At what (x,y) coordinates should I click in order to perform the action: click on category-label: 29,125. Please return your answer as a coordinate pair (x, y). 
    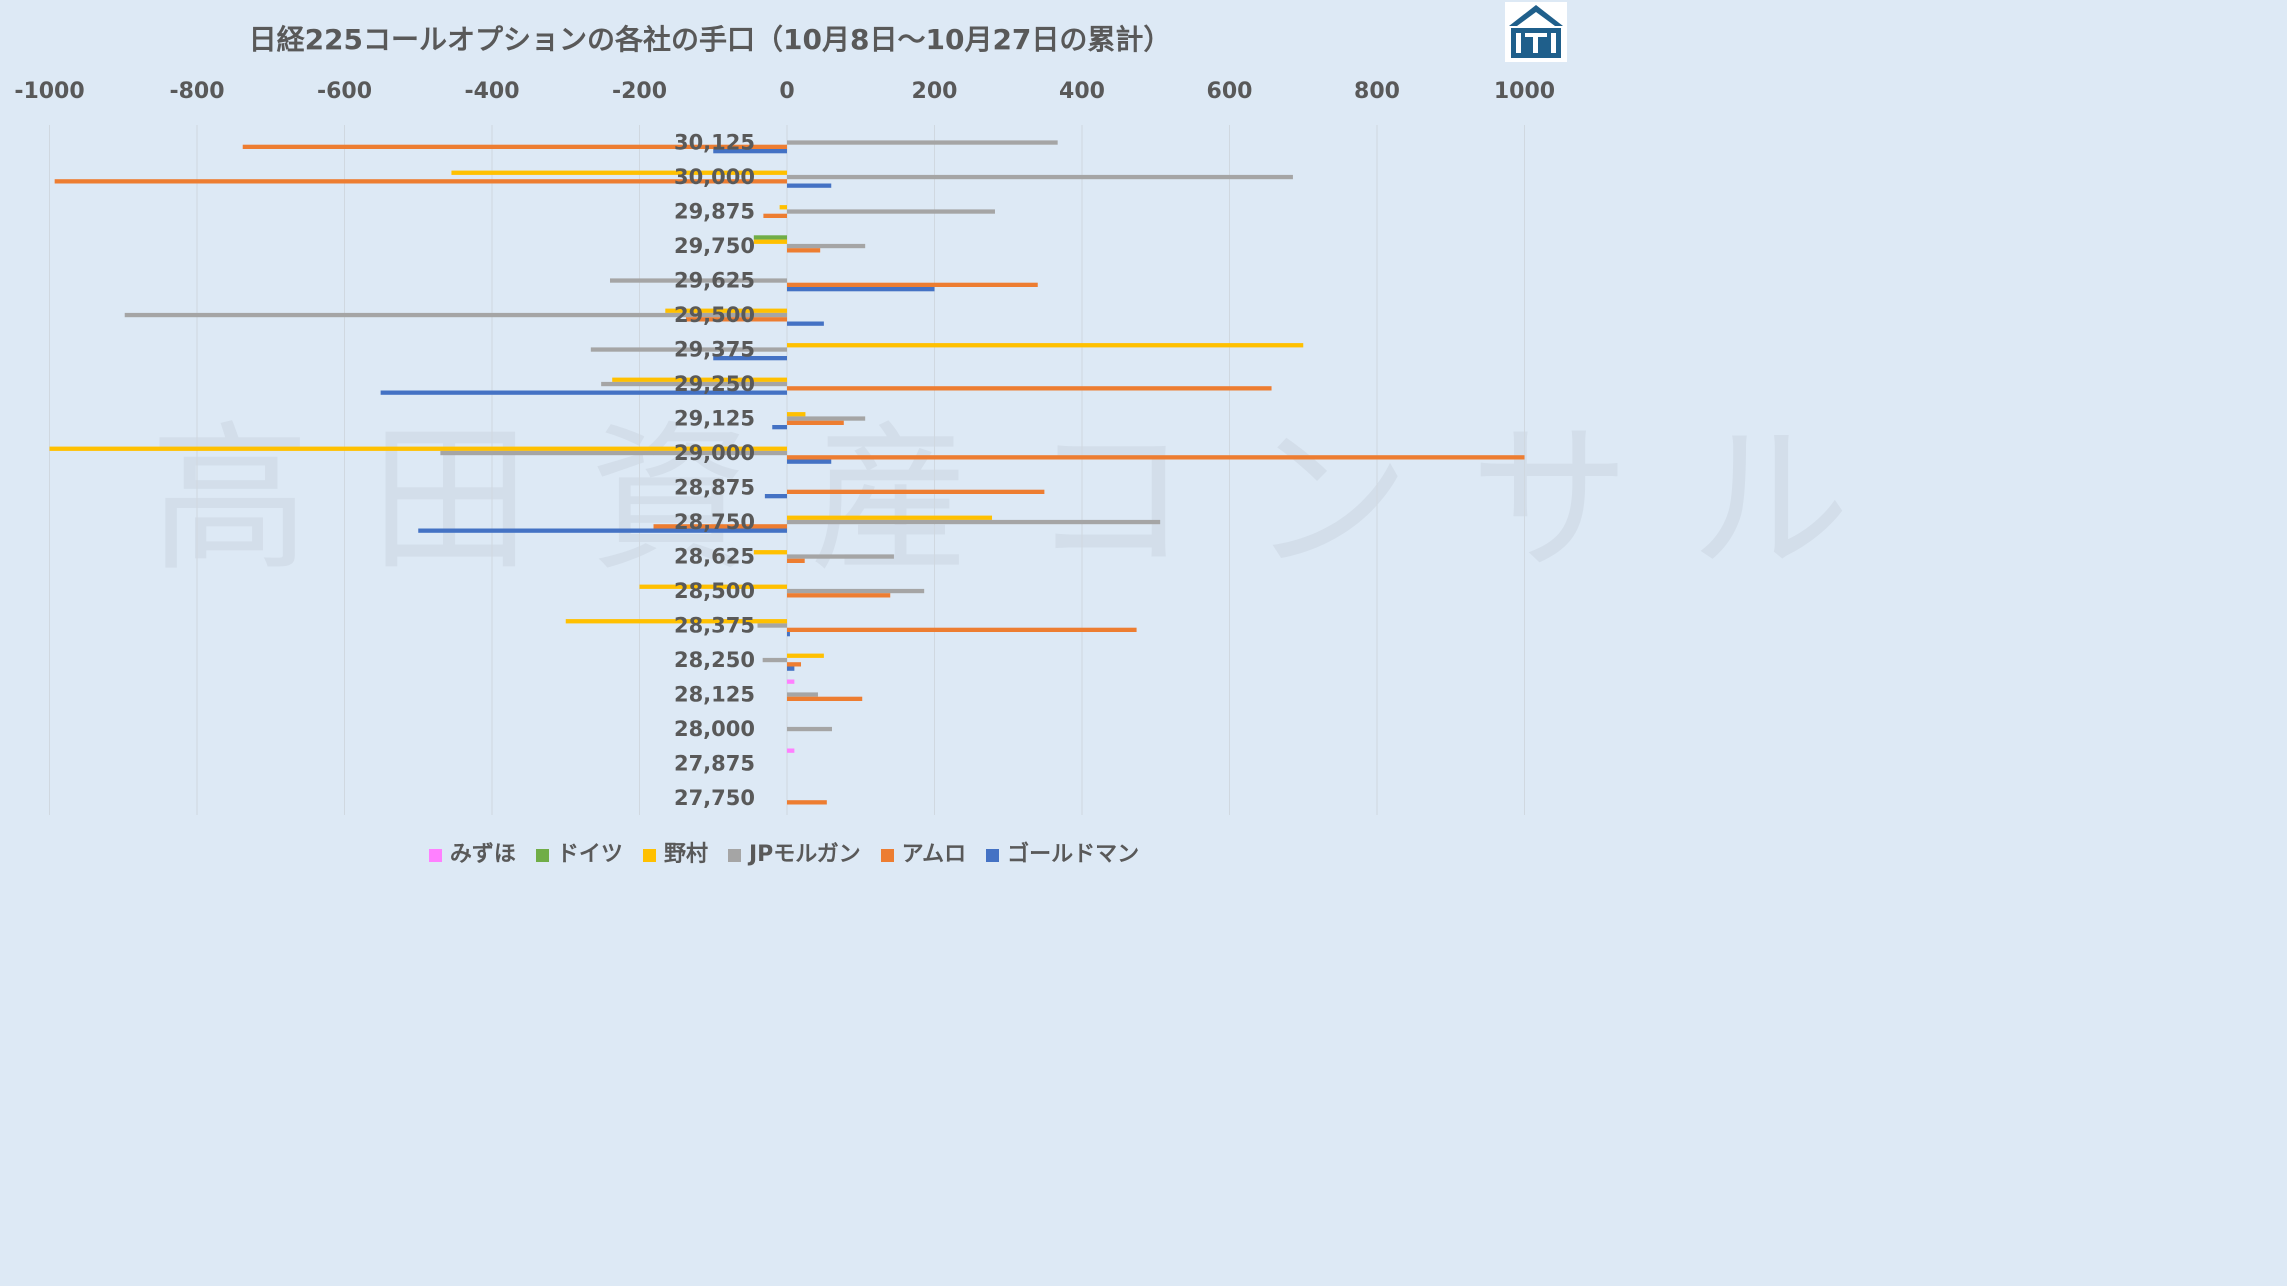
    Looking at the image, I should click on (714, 419).